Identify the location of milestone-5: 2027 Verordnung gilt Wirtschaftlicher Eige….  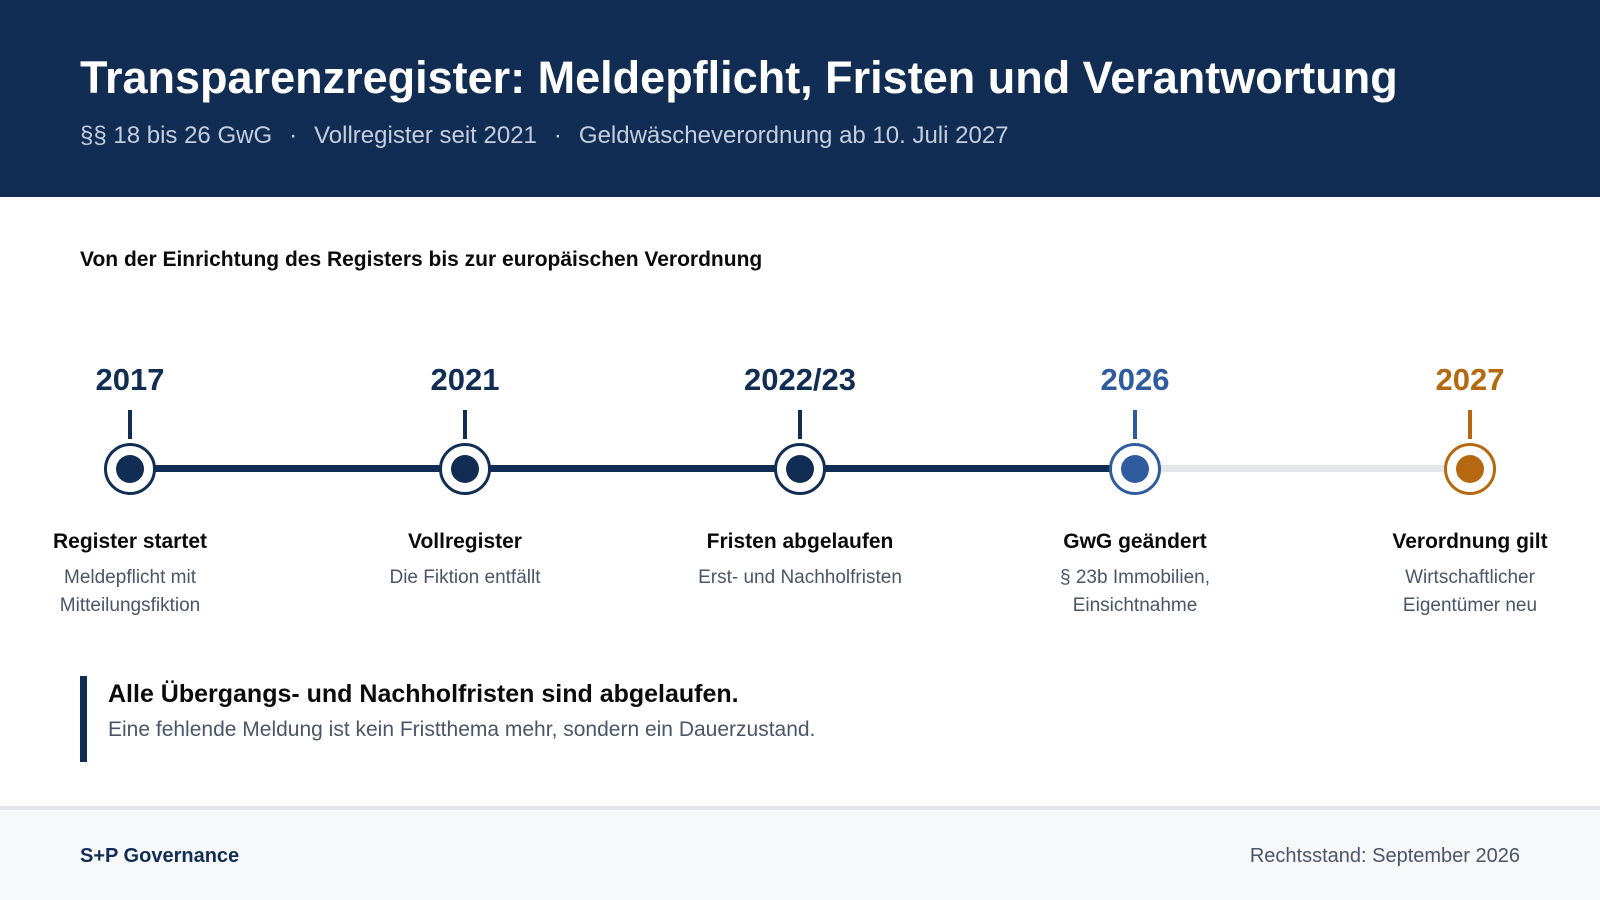
(1470, 450).